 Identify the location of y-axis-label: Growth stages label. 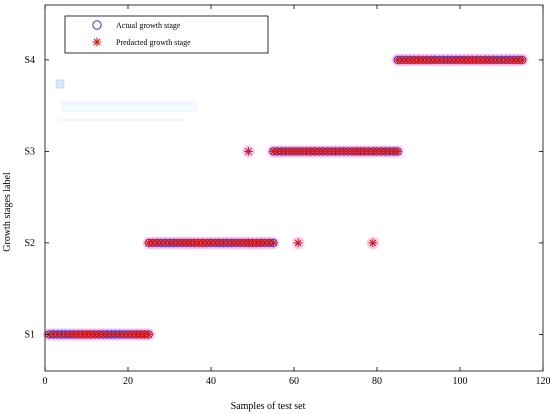
(7, 212).